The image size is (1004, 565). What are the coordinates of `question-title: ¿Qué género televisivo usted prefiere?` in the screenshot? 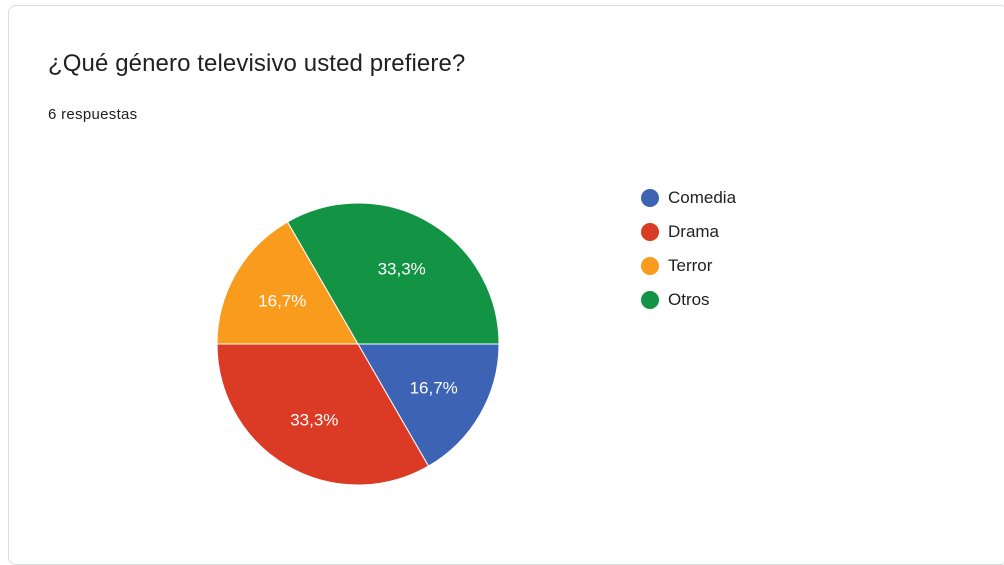 It's located at (257, 63).